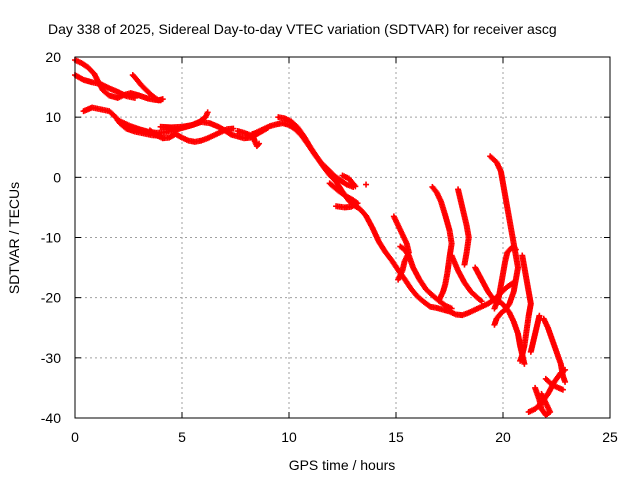 This screenshot has height=480, width=640. I want to click on x-tick-label: 0, so click(75, 437).